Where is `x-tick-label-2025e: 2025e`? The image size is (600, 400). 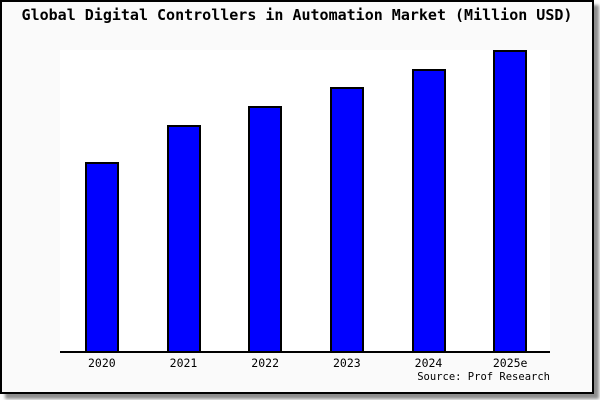 x-tick-label-2025e: 2025e is located at coordinates (510, 363).